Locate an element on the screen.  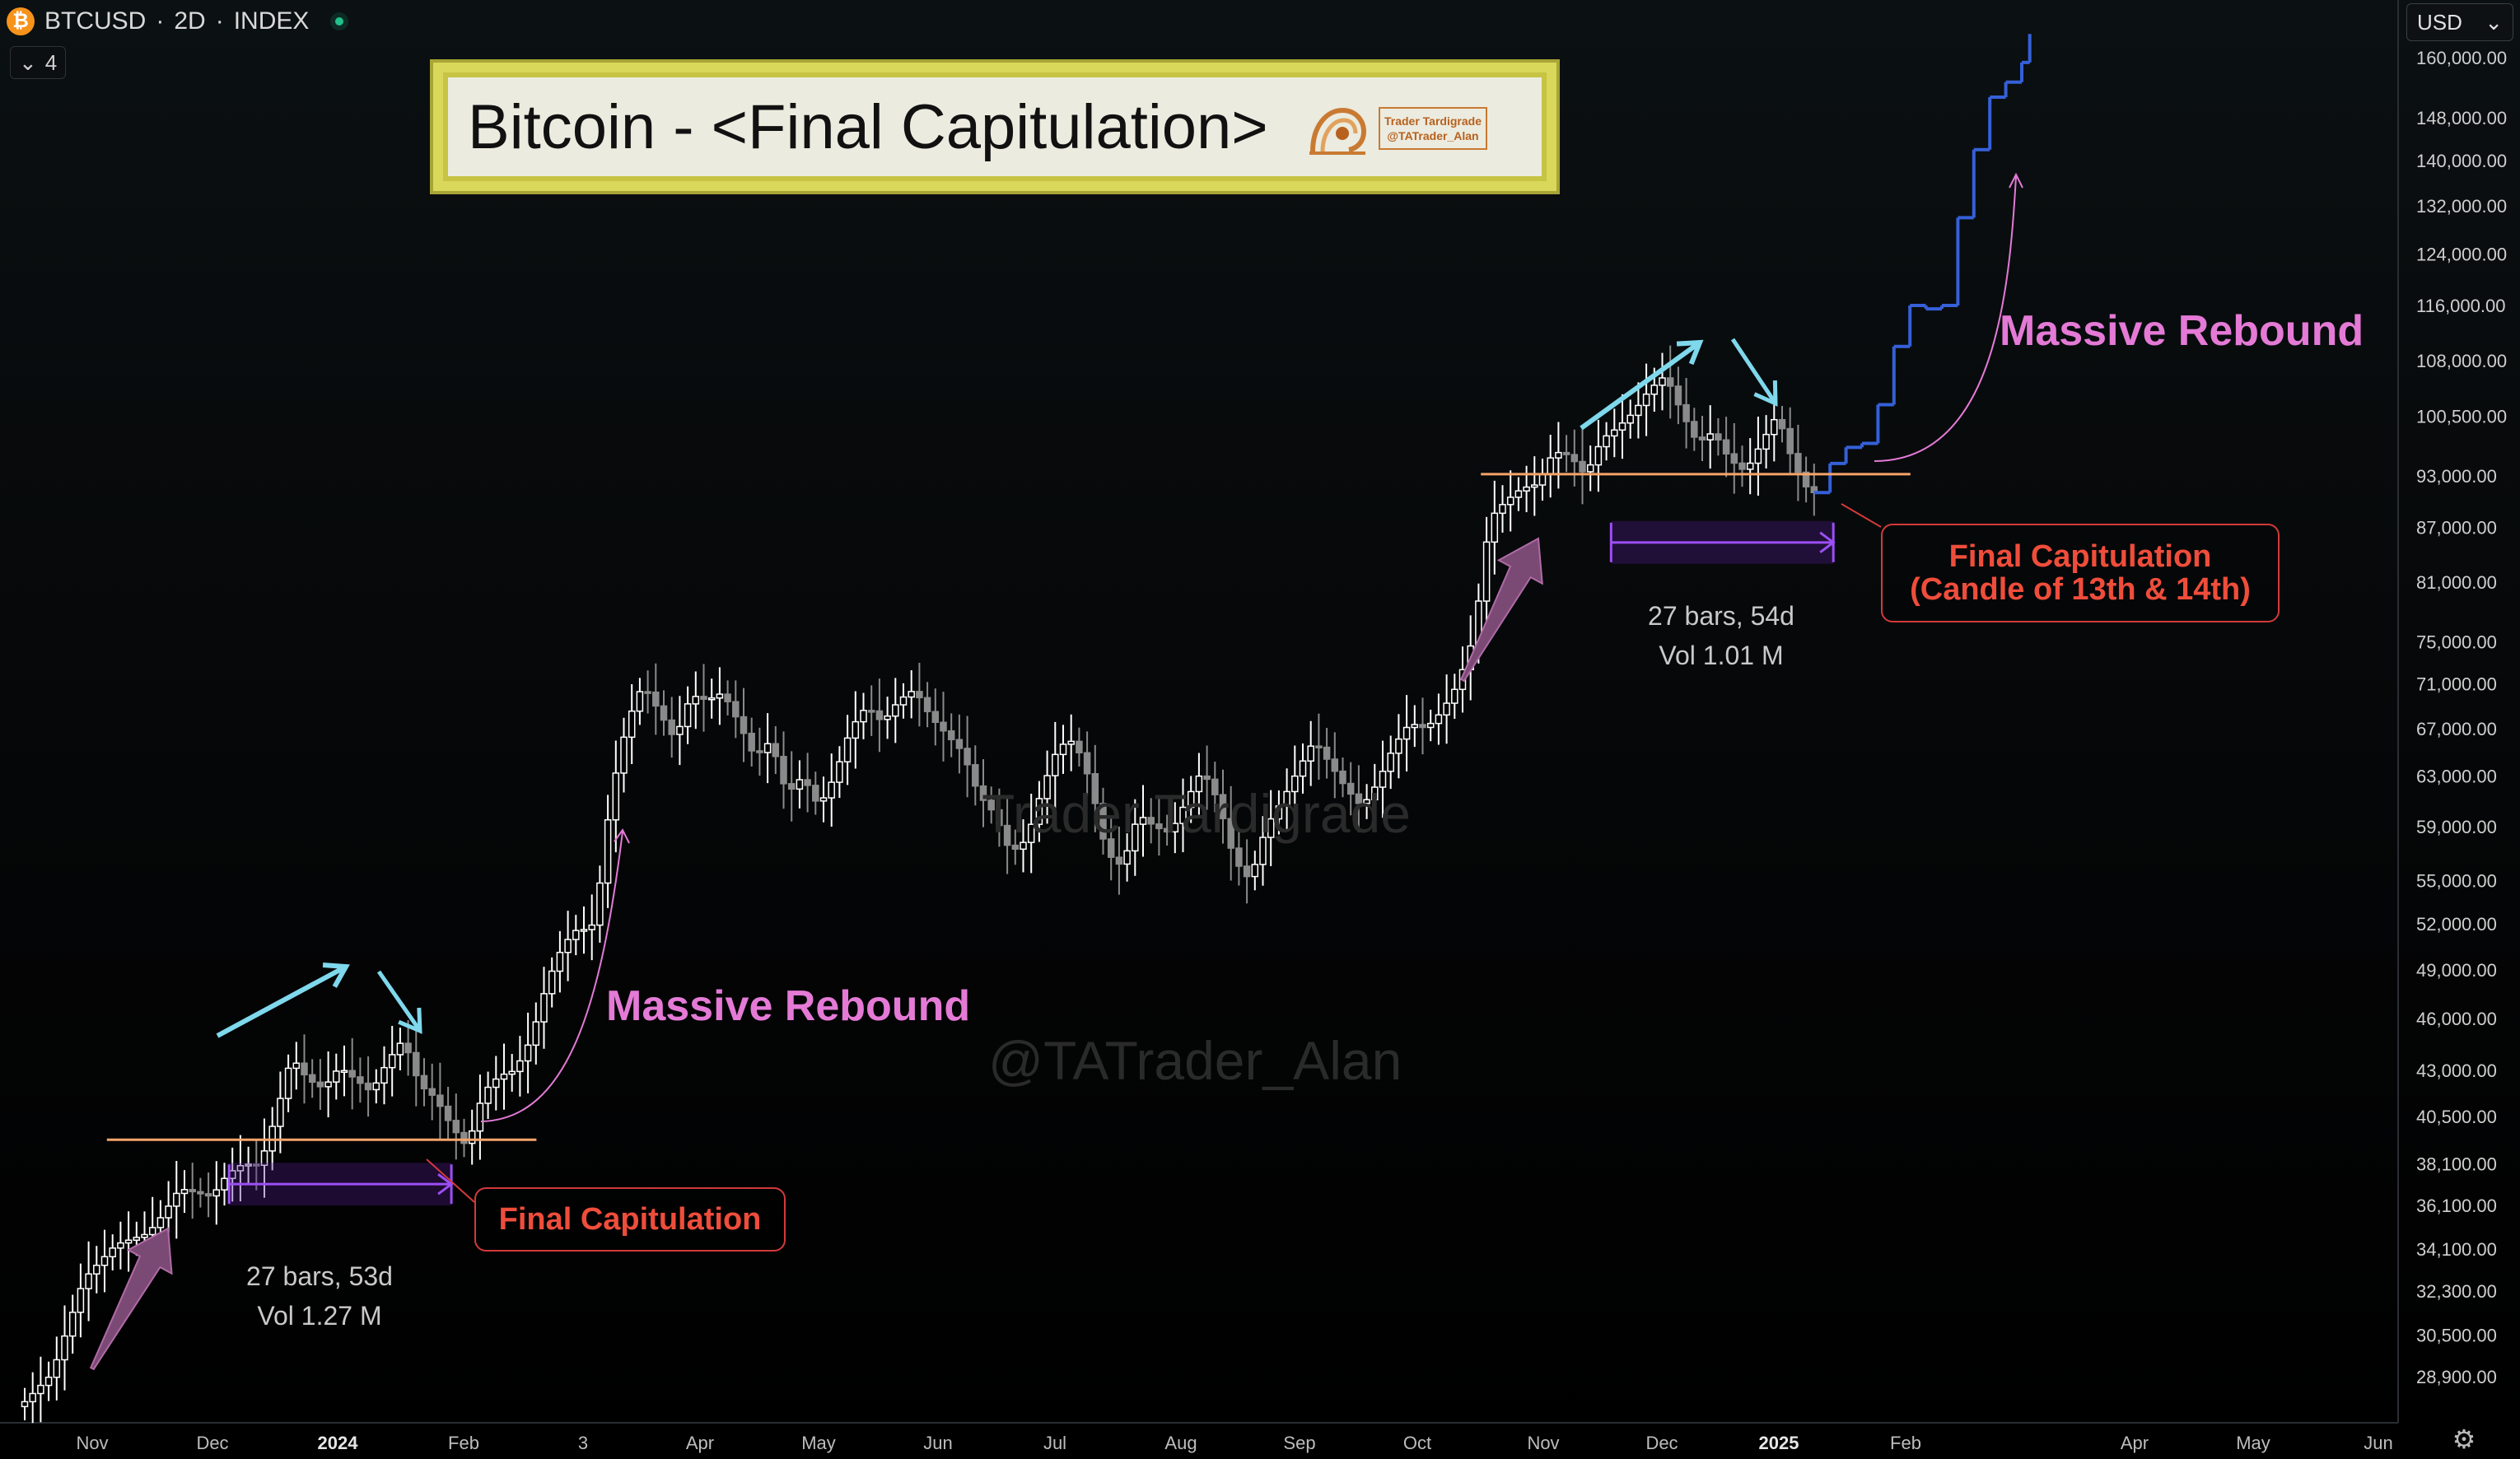
price-tick-label: 38,100.00 is located at coordinates (2456, 1164).